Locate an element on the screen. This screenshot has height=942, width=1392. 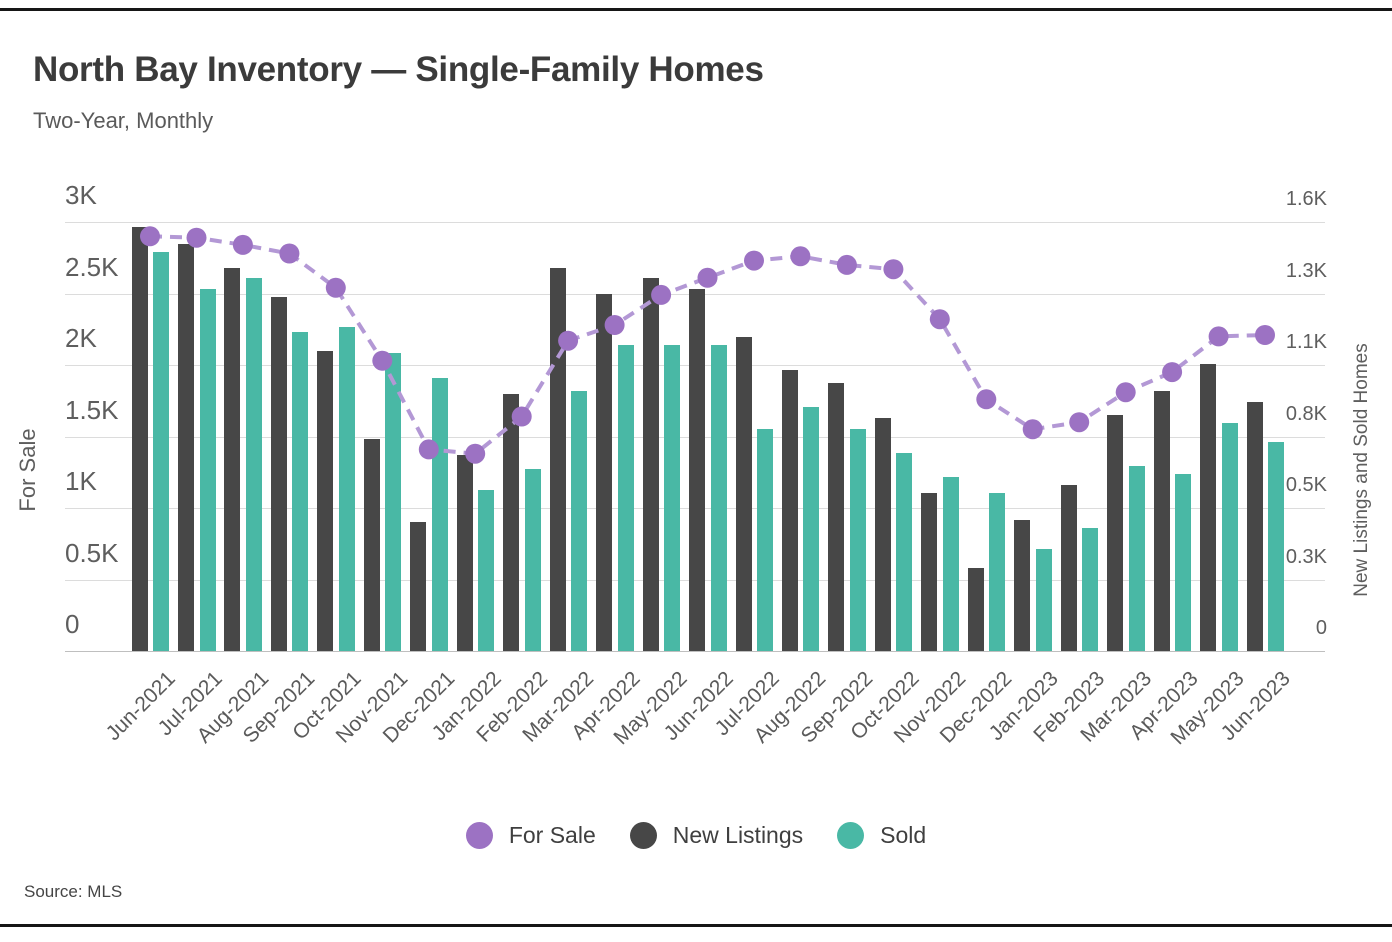
legend-item: For Sale is located at coordinates (530, 835).